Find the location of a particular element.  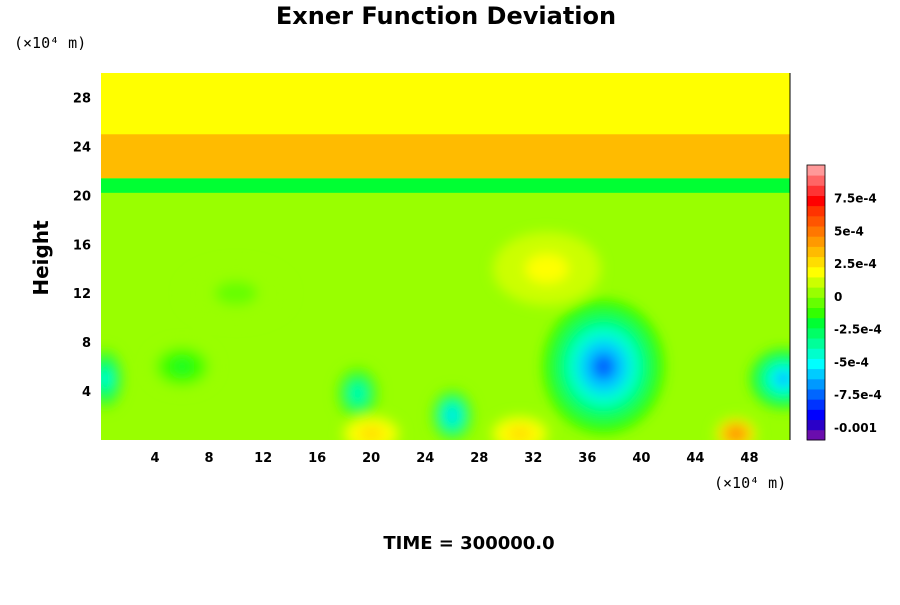

x-tick-label: 32 is located at coordinates (533, 458).